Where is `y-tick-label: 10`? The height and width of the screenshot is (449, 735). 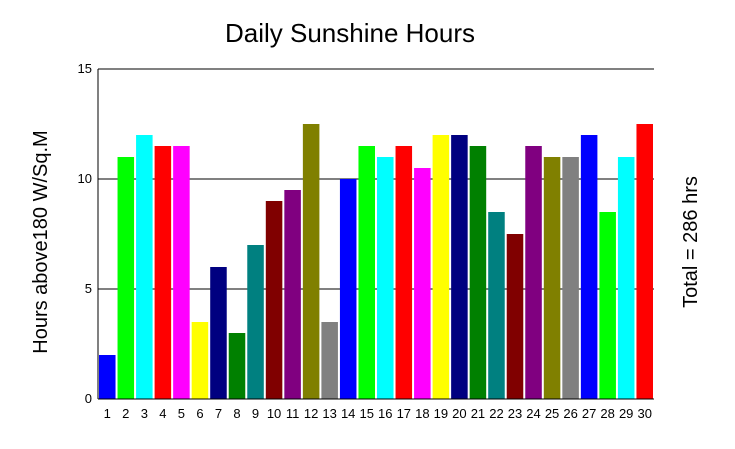
y-tick-label: 10 is located at coordinates (85, 178).